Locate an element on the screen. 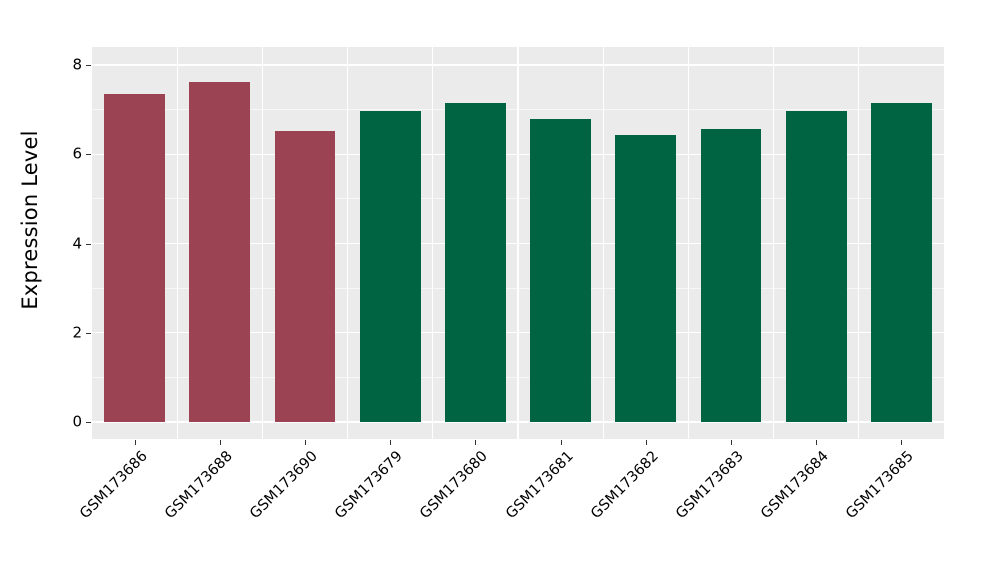  x-axis-tick-label: GSM173685 is located at coordinates (880, 485).